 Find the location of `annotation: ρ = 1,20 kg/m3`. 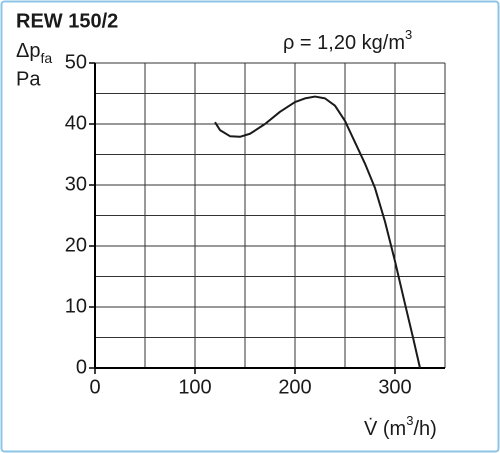

annotation: ρ = 1,20 kg/m3 is located at coordinates (347, 40).